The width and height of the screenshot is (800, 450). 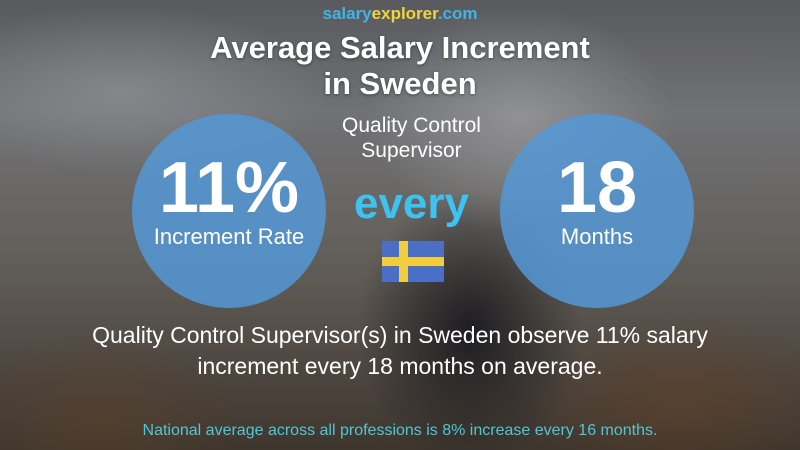 I want to click on brand-part-com: .com, so click(x=457, y=13).